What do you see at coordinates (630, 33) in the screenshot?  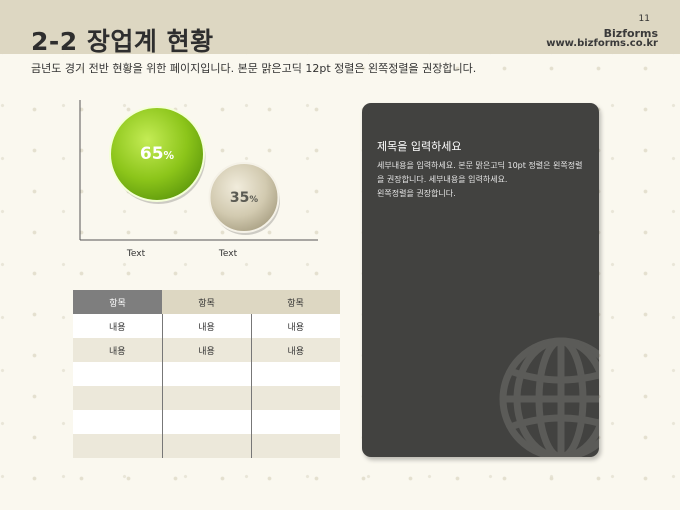 I see `brand-name: Bizforms` at bounding box center [630, 33].